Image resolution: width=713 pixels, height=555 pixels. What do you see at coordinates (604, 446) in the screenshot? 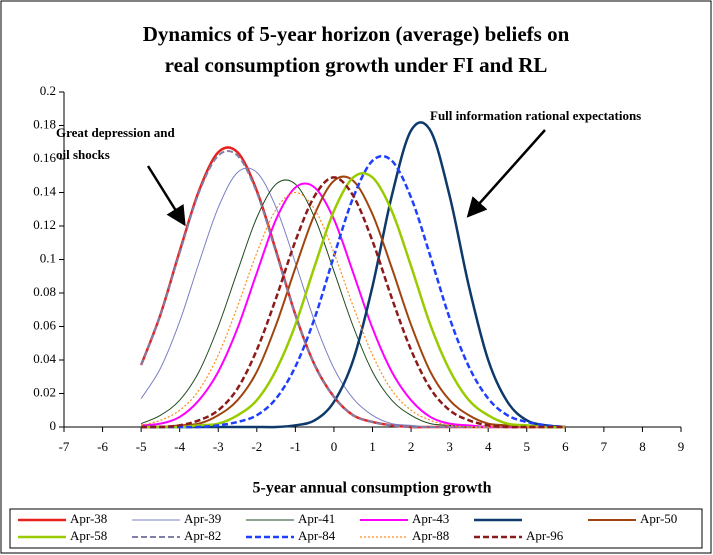
I see `x-tick-label: 7` at bounding box center [604, 446].